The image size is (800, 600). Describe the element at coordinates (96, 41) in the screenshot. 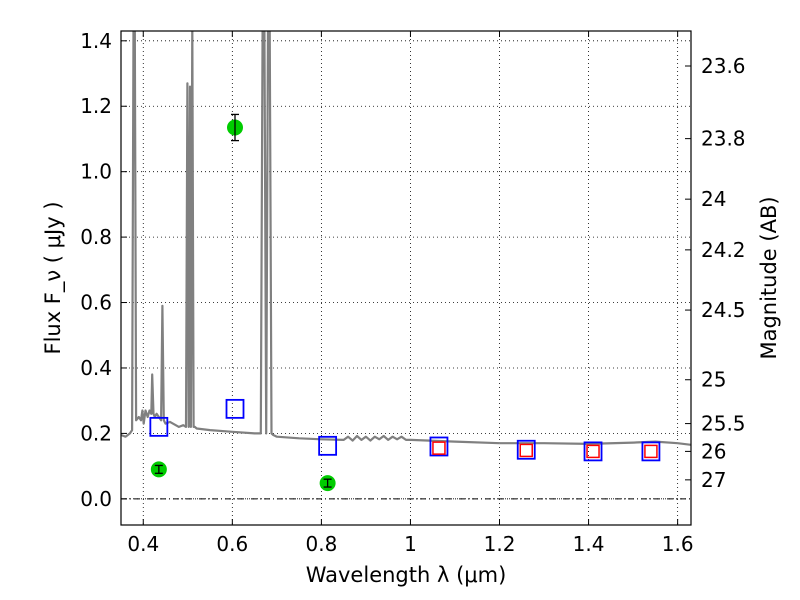

I see `y-tick-label: 1.4` at that location.